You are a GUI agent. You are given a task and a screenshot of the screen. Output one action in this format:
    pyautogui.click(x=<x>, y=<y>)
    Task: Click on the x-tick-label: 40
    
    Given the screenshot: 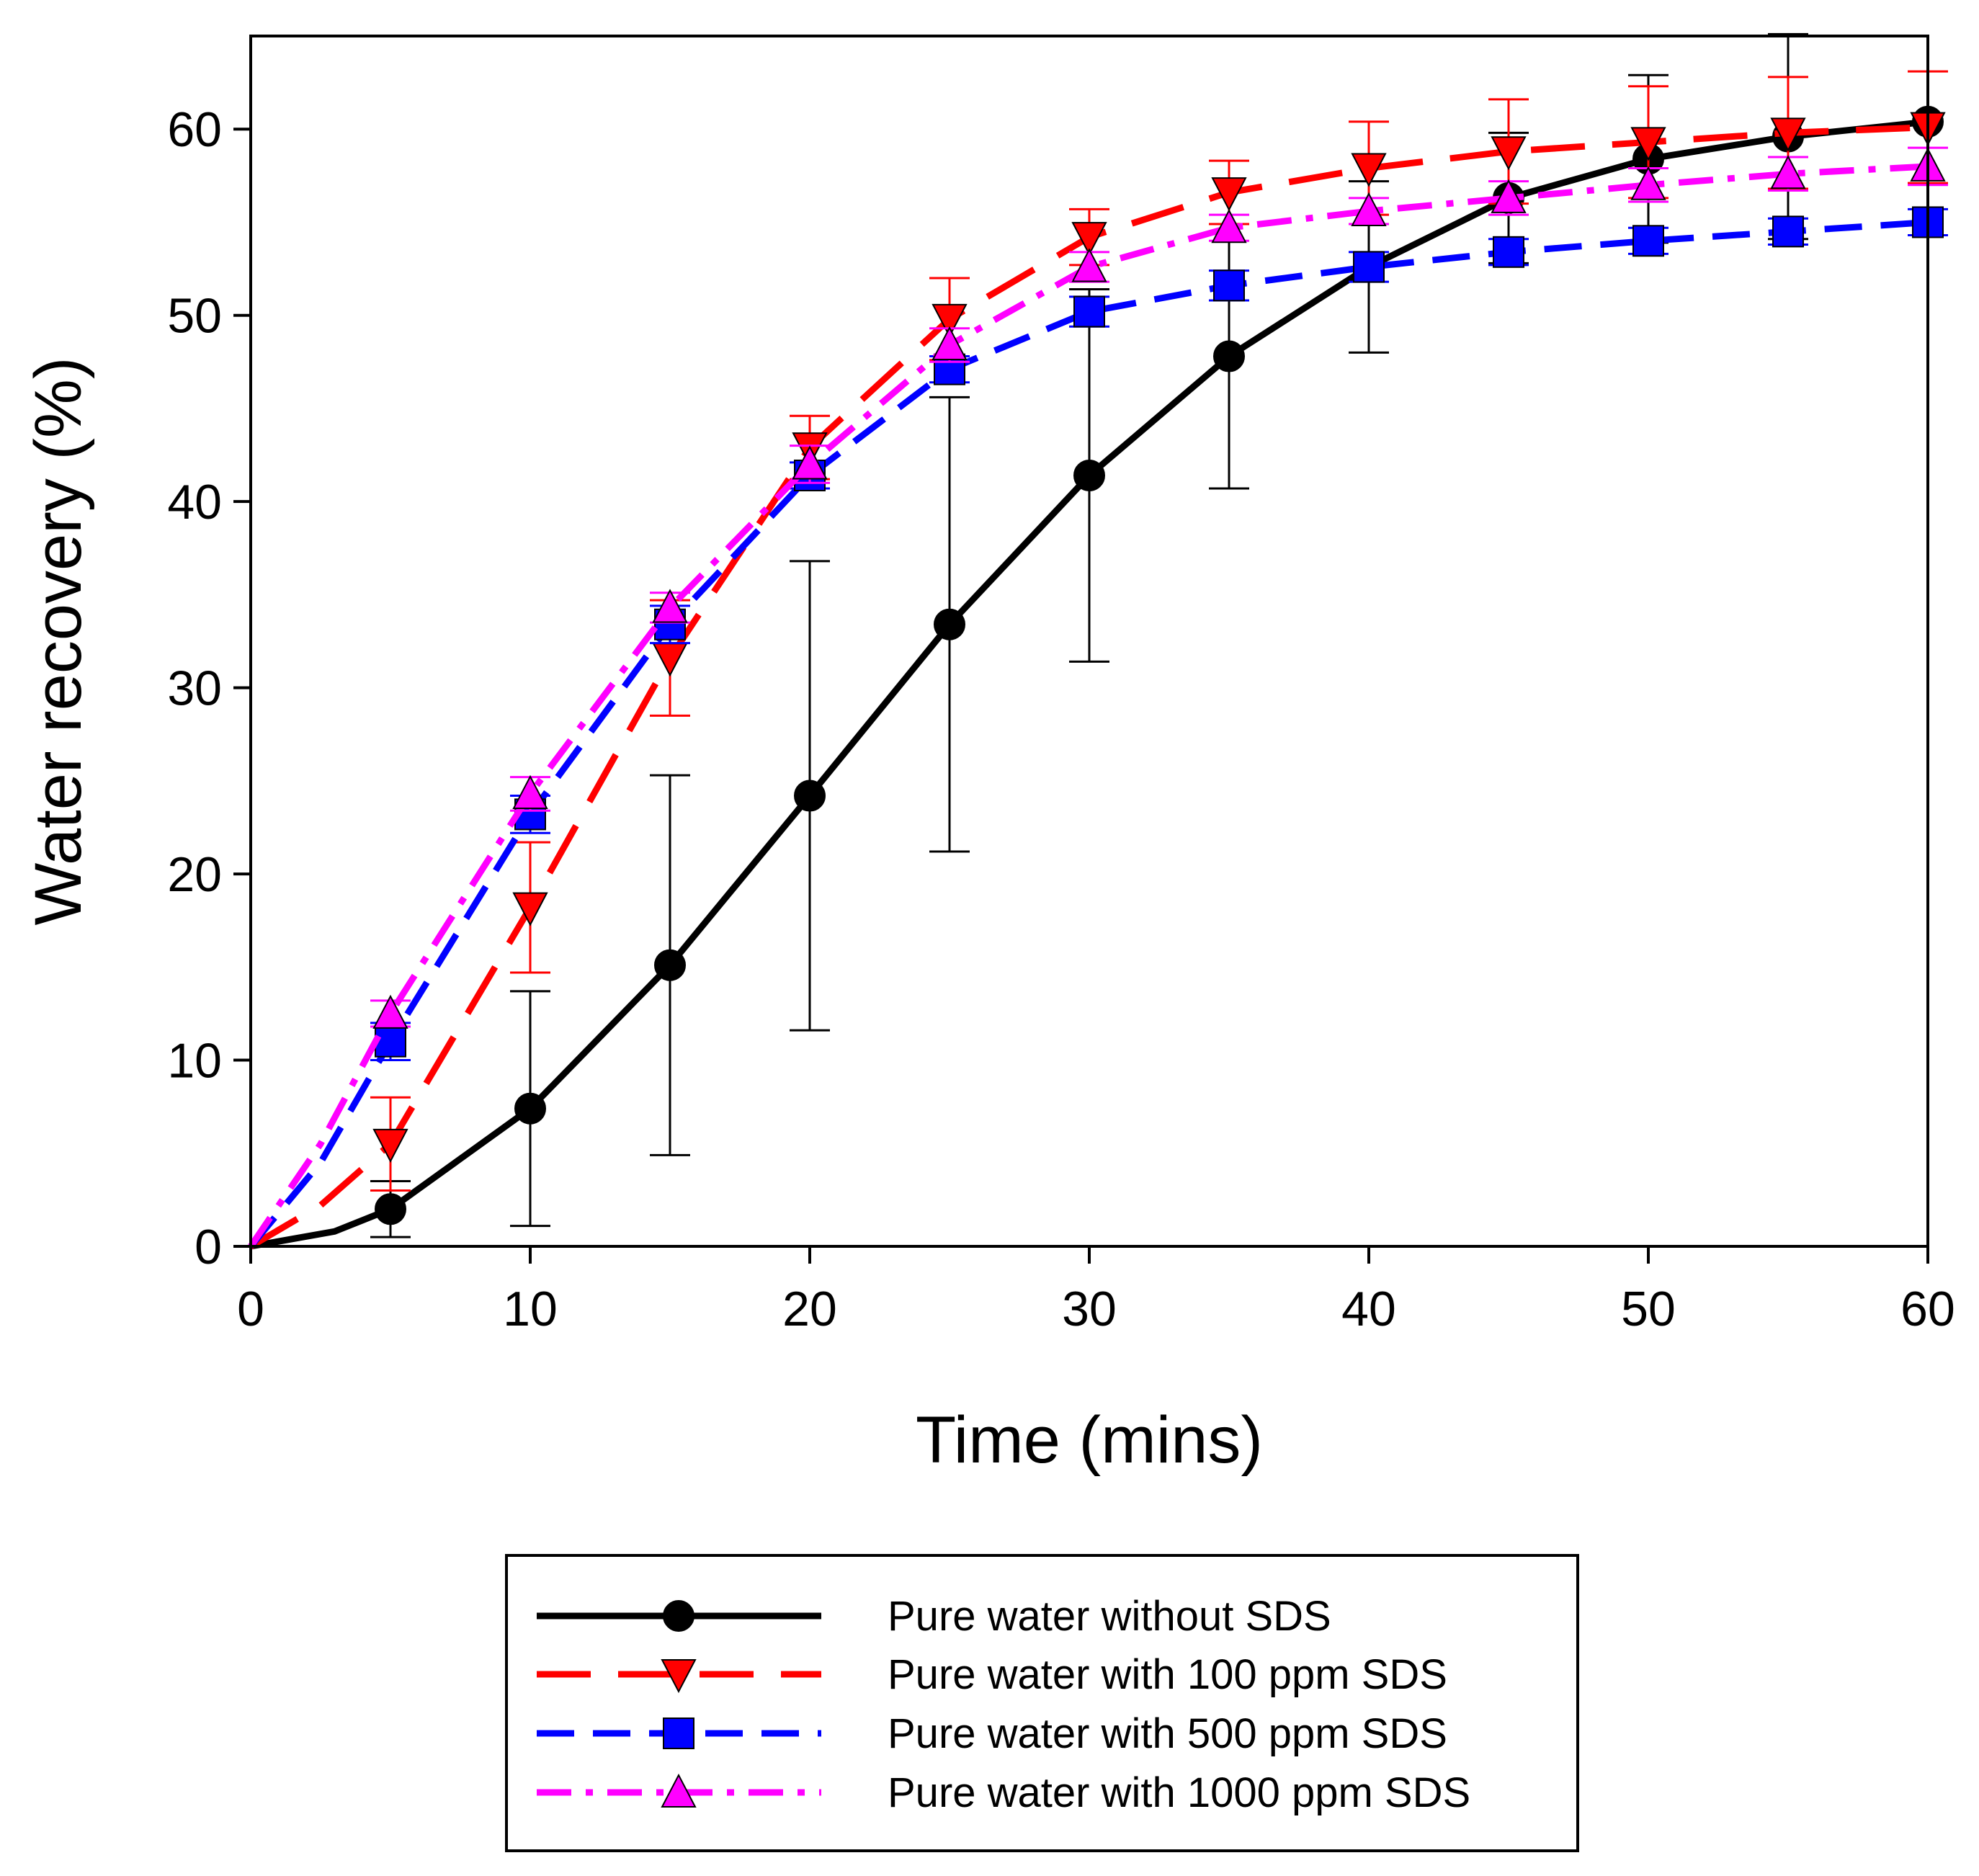 What is the action you would take?
    pyautogui.click(x=1368, y=1309)
    